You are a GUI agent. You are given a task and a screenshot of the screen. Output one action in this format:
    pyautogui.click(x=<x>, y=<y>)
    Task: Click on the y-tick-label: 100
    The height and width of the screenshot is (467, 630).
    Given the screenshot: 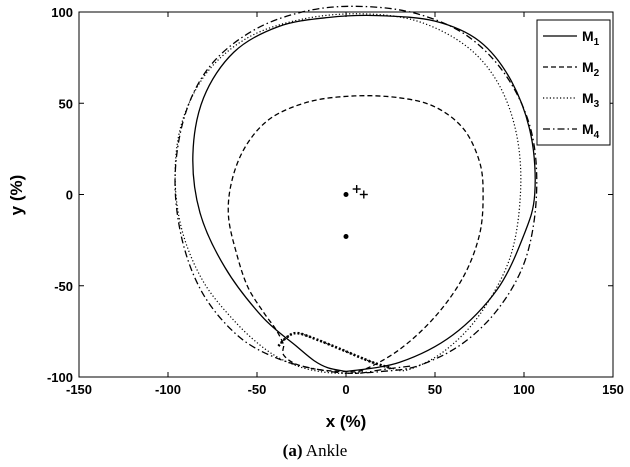 What is the action you would take?
    pyautogui.click(x=62, y=12)
    